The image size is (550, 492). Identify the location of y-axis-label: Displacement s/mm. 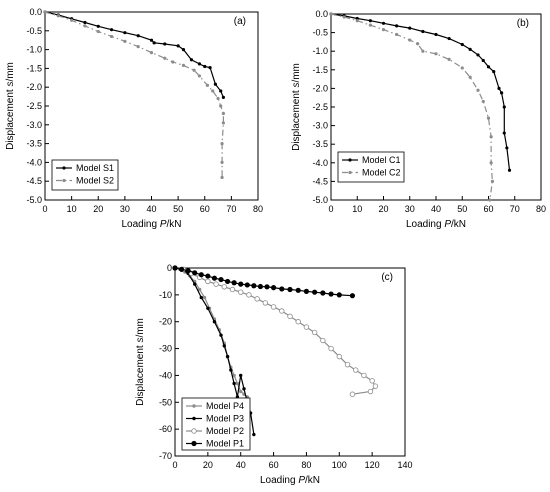
(296, 107).